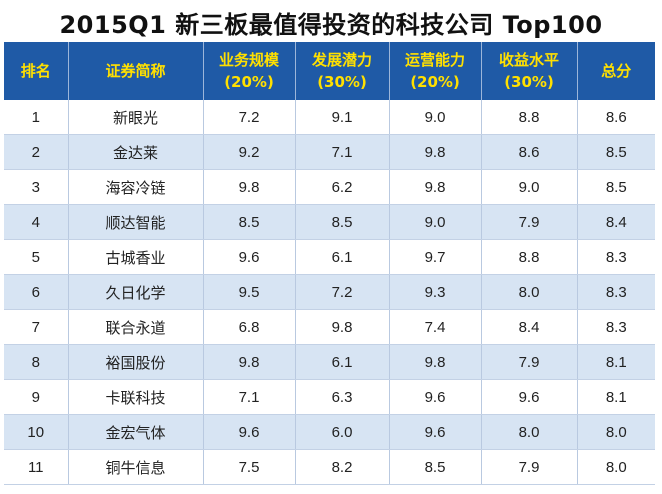 This screenshot has height=494, width=662. Describe the element at coordinates (342, 152) in the screenshot. I see `growth-potential-cell: 7.1` at that location.